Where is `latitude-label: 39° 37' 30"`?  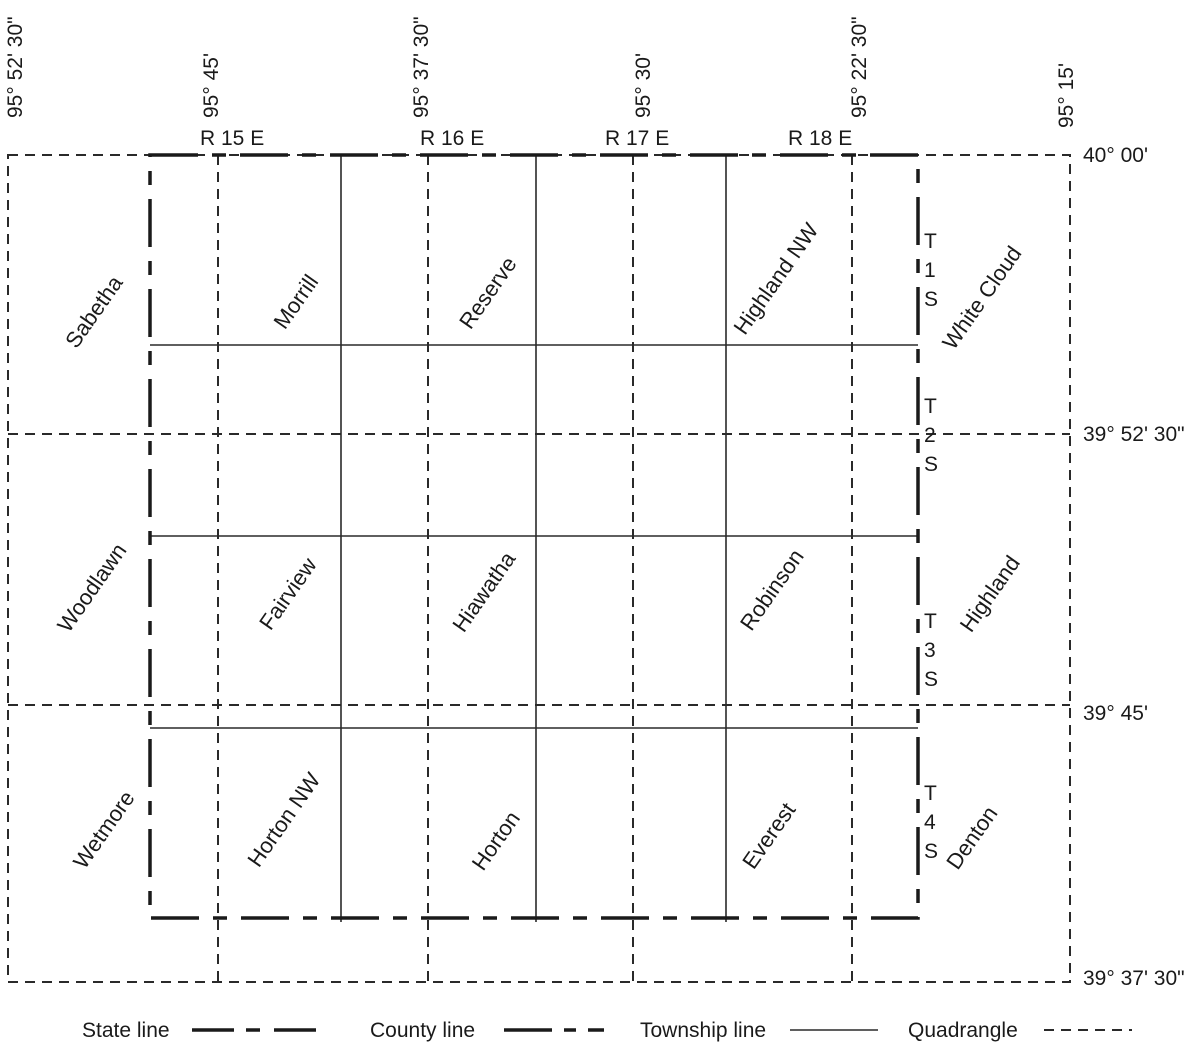
latitude-label: 39° 37' 30" is located at coordinates (1134, 978).